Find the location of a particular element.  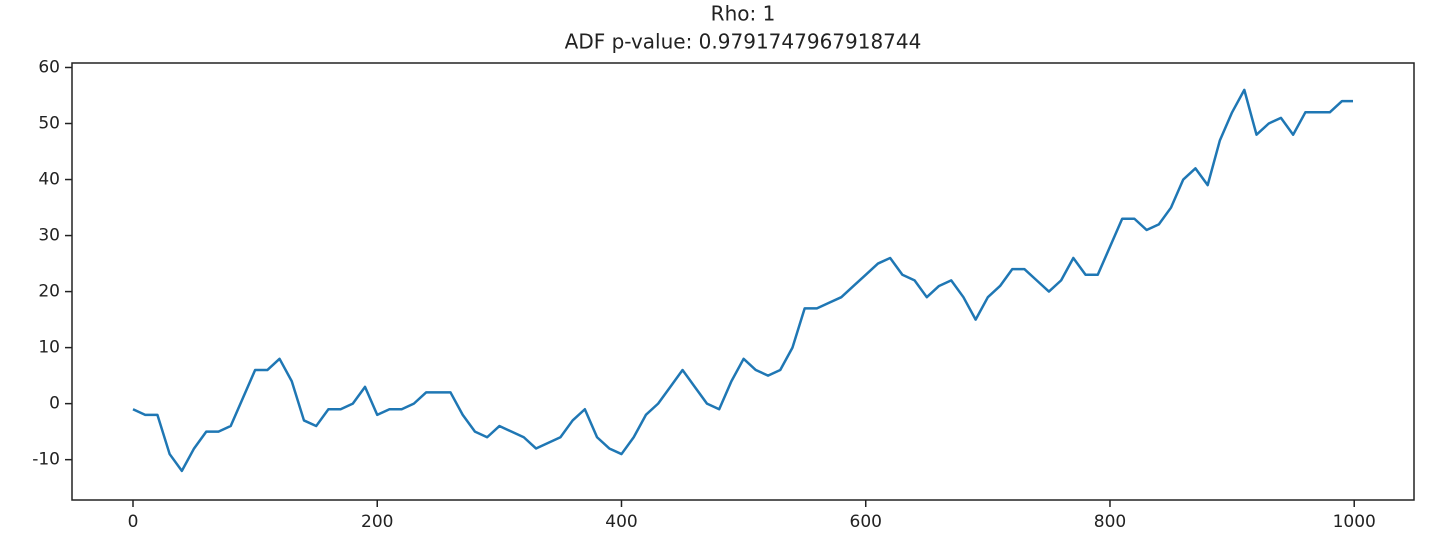

chart-subtitle: ADF p-value: 0.9791747967918744 is located at coordinates (743, 42).